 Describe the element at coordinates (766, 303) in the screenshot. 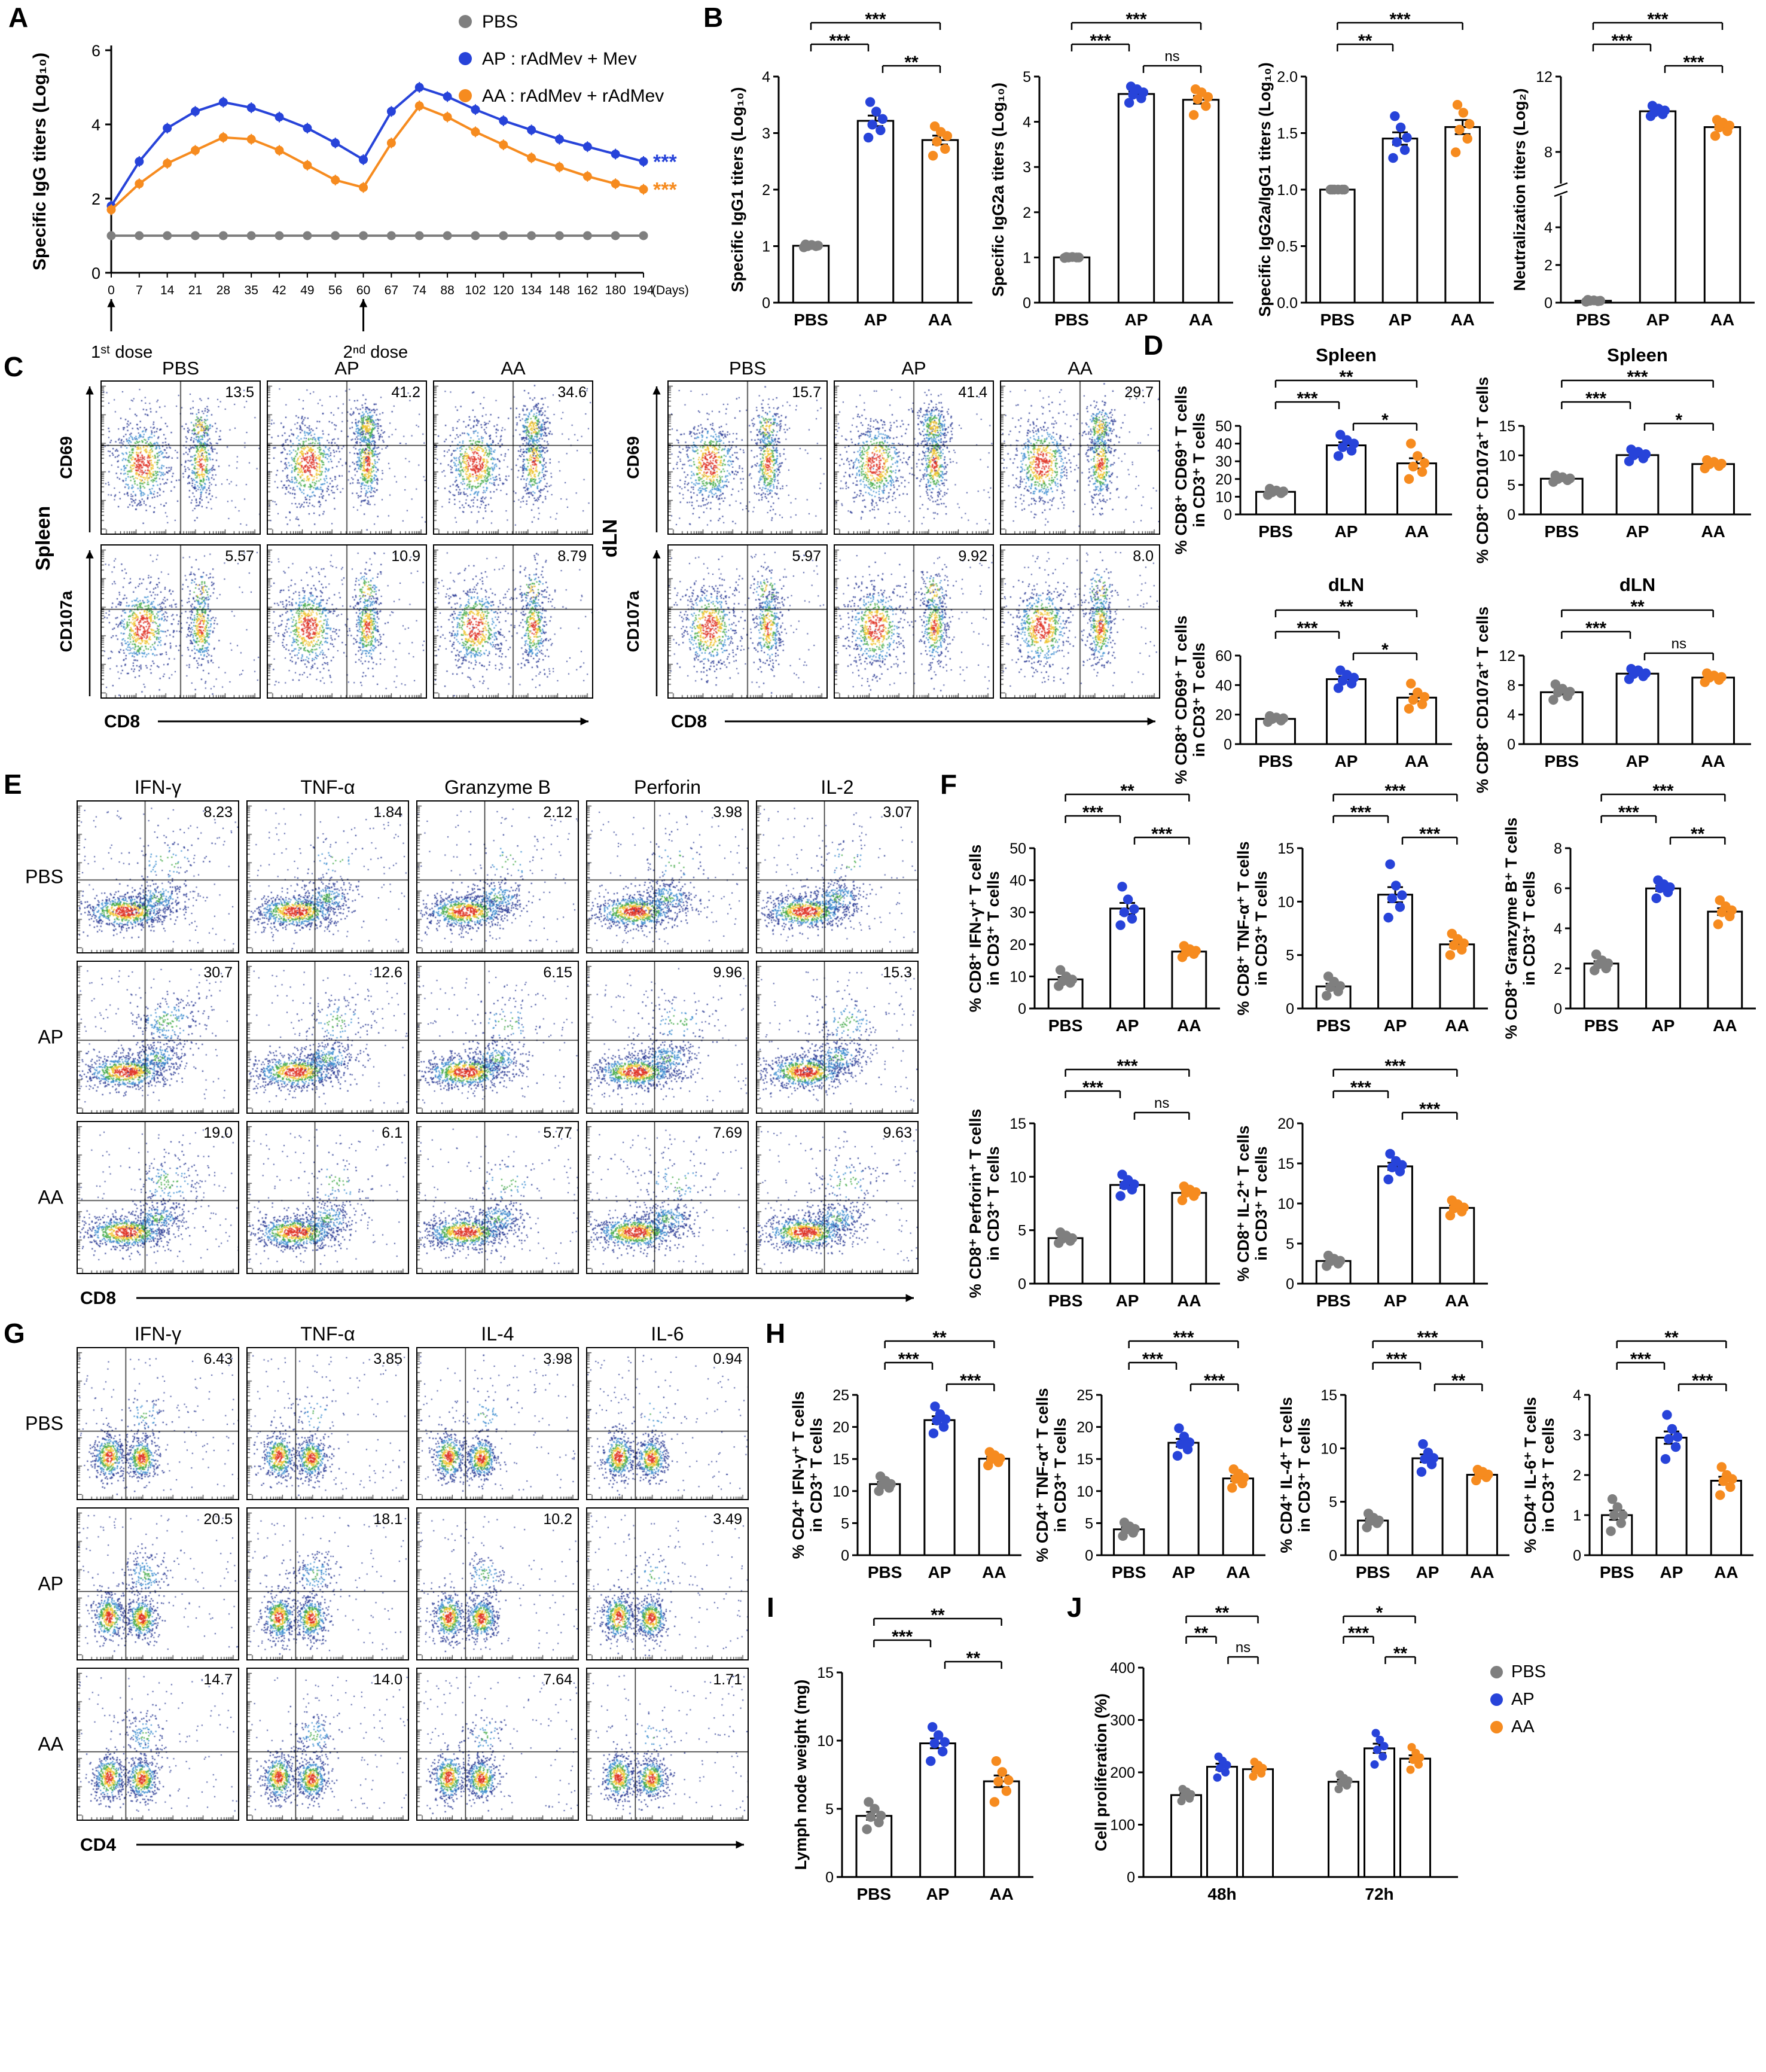

I see `y-tick-label: 0` at that location.